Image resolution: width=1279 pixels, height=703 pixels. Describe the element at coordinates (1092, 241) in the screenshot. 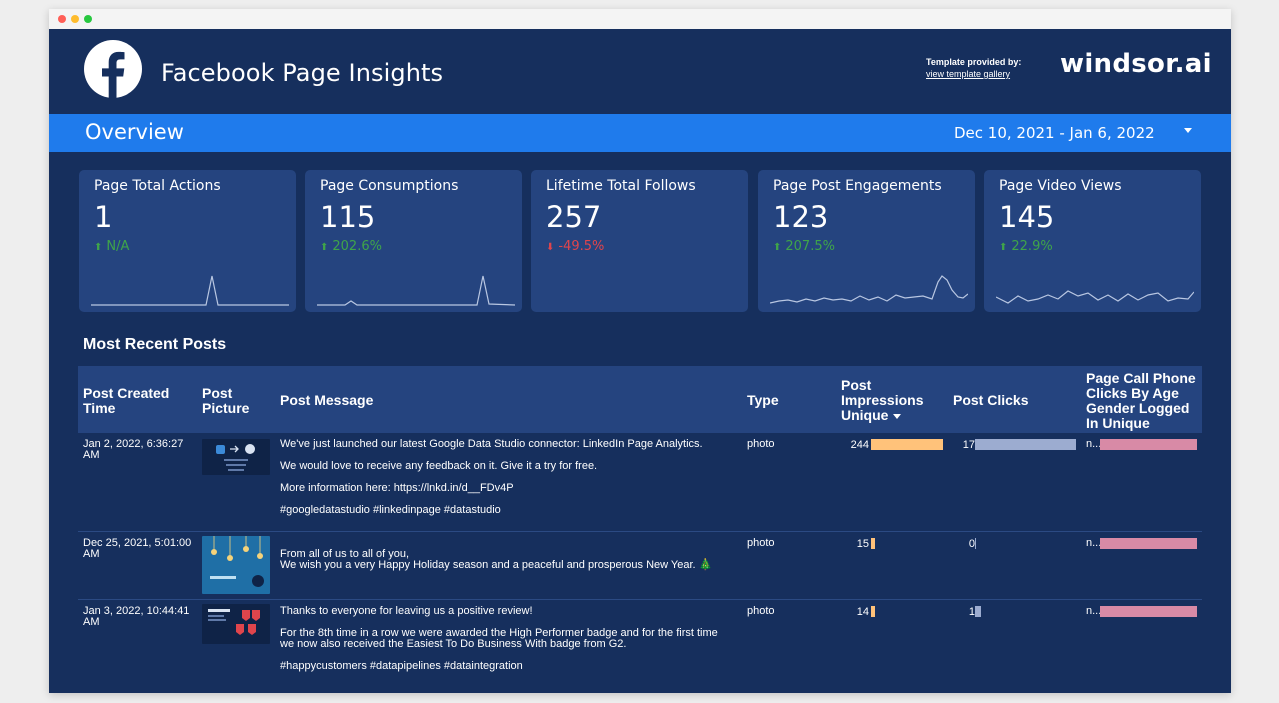

I see `scorecard-page-video-views: Page Video Views 145 ⬆ 22.9%` at that location.